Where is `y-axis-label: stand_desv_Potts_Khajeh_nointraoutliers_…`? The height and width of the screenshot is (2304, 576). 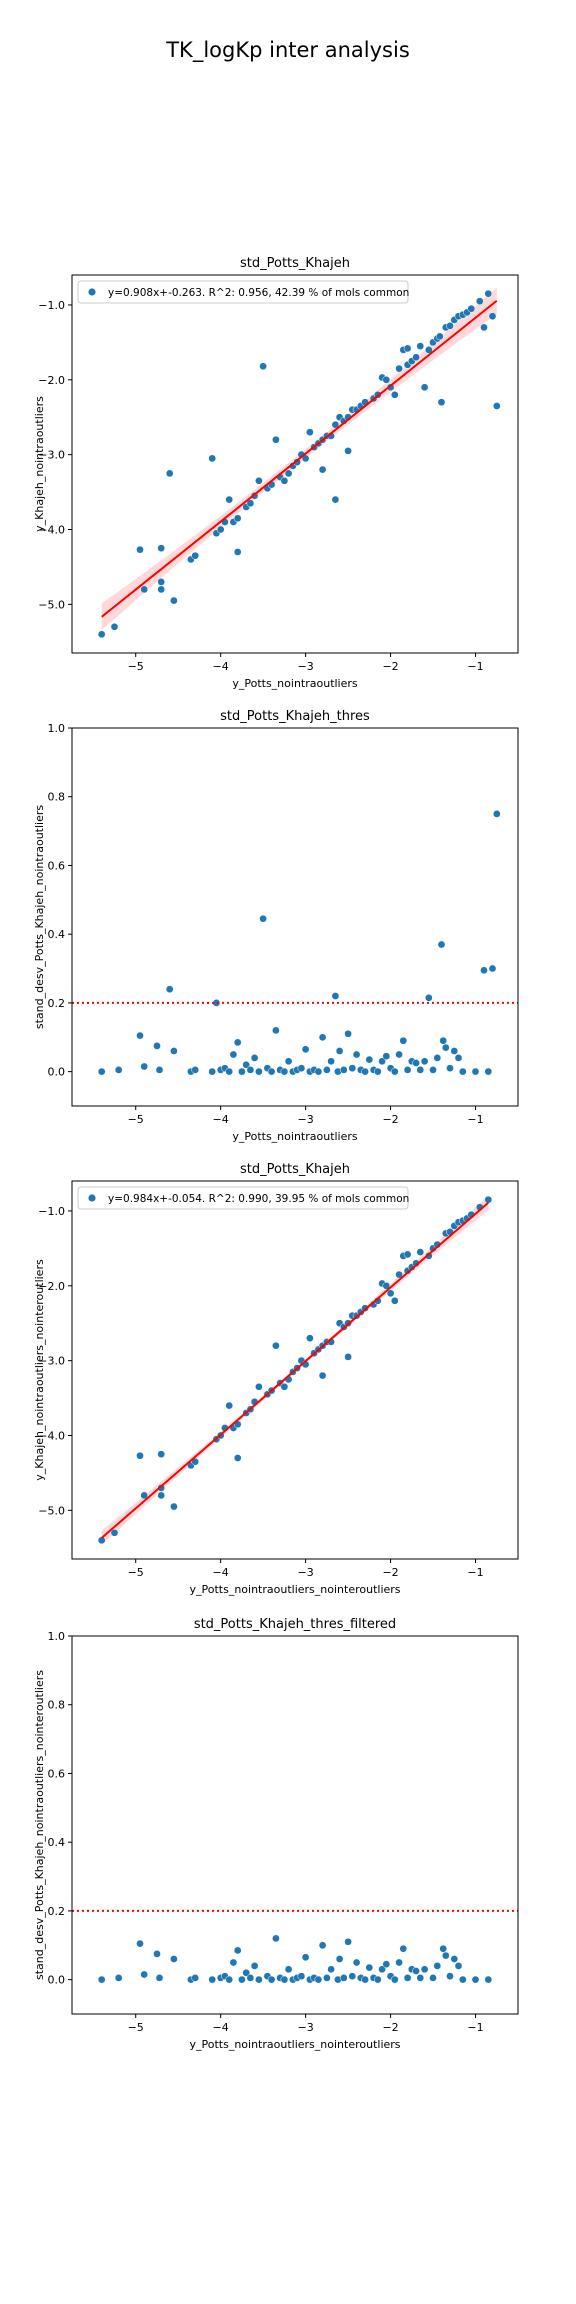
y-axis-label: stand_desv_Potts_Khajeh_nointraoutliers_… is located at coordinates (39, 1825).